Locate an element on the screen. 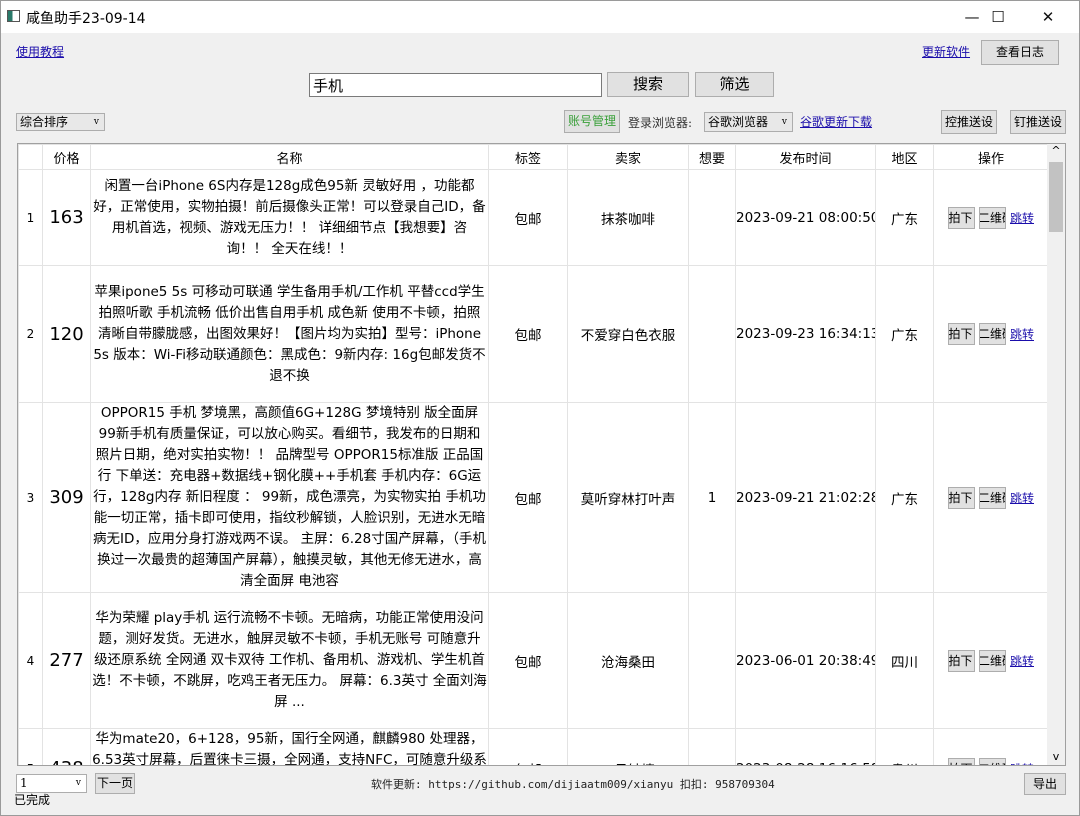 This screenshot has height=816, width=1080. header-name: 名称 is located at coordinates (289, 157).